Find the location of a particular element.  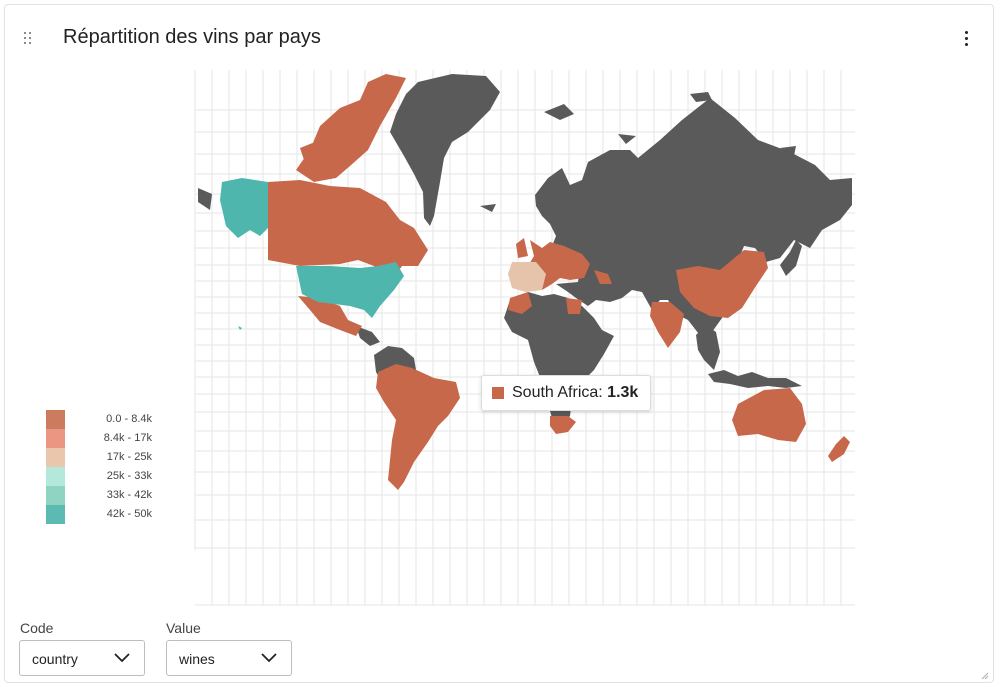

south-america-low is located at coordinates (418, 427).